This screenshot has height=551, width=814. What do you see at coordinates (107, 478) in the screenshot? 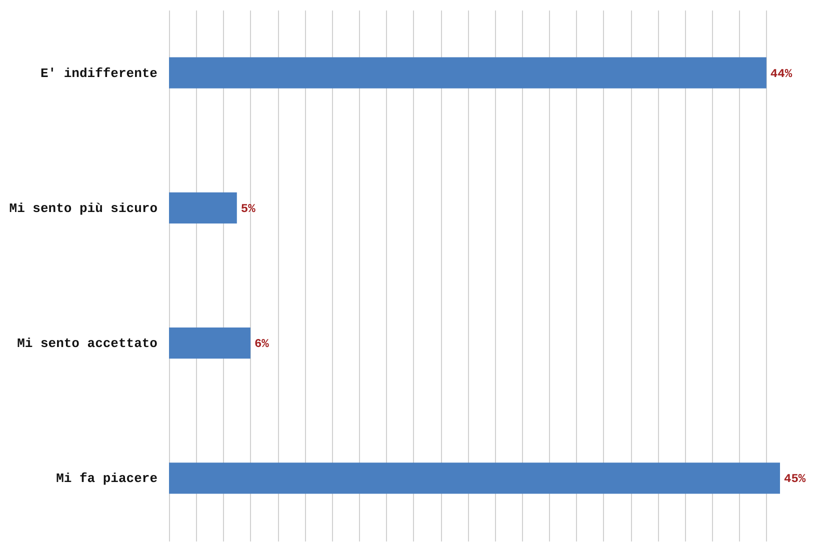
I see `y-tick-label: Mi fa piacere` at bounding box center [107, 478].